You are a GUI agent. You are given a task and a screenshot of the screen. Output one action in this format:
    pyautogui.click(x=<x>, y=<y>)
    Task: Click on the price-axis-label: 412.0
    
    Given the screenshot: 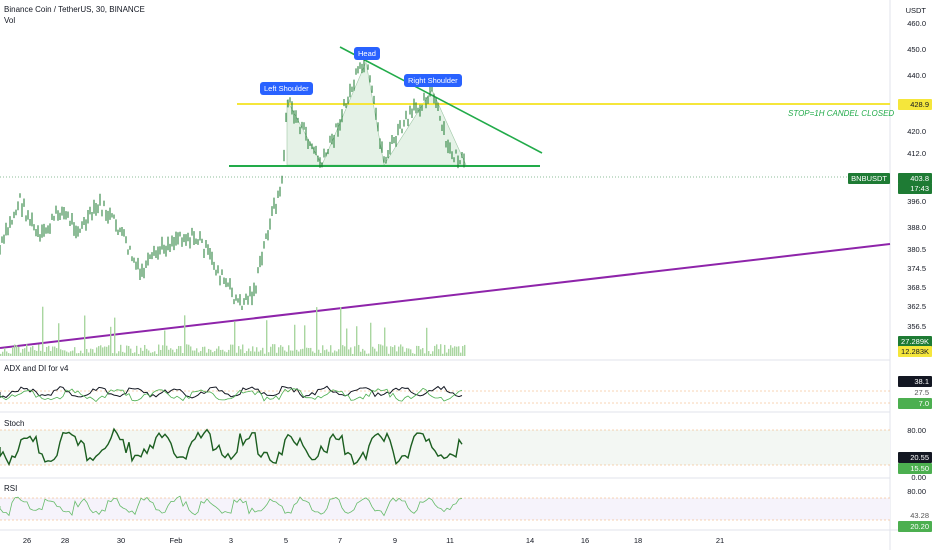 What is the action you would take?
    pyautogui.click(x=916, y=153)
    